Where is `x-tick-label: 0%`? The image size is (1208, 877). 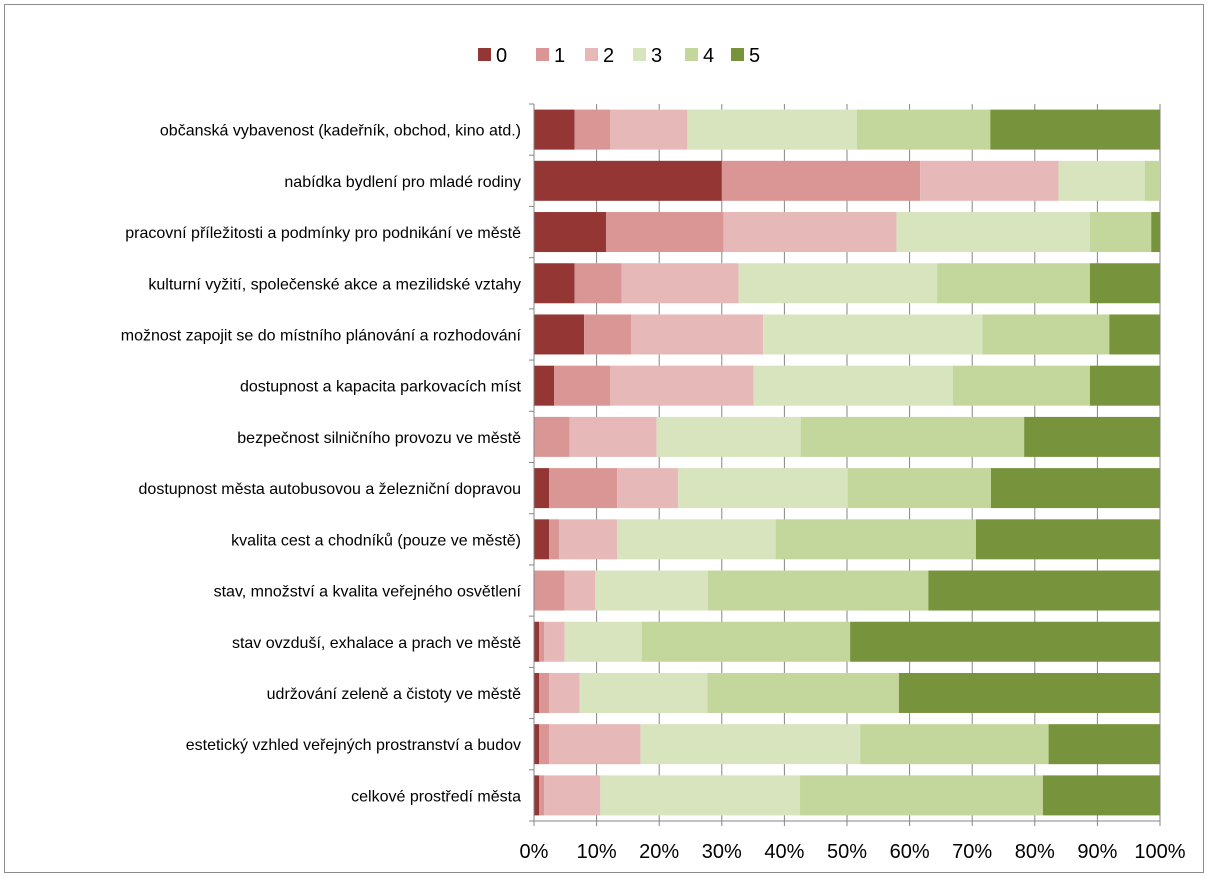
x-tick-label: 0% is located at coordinates (534, 852).